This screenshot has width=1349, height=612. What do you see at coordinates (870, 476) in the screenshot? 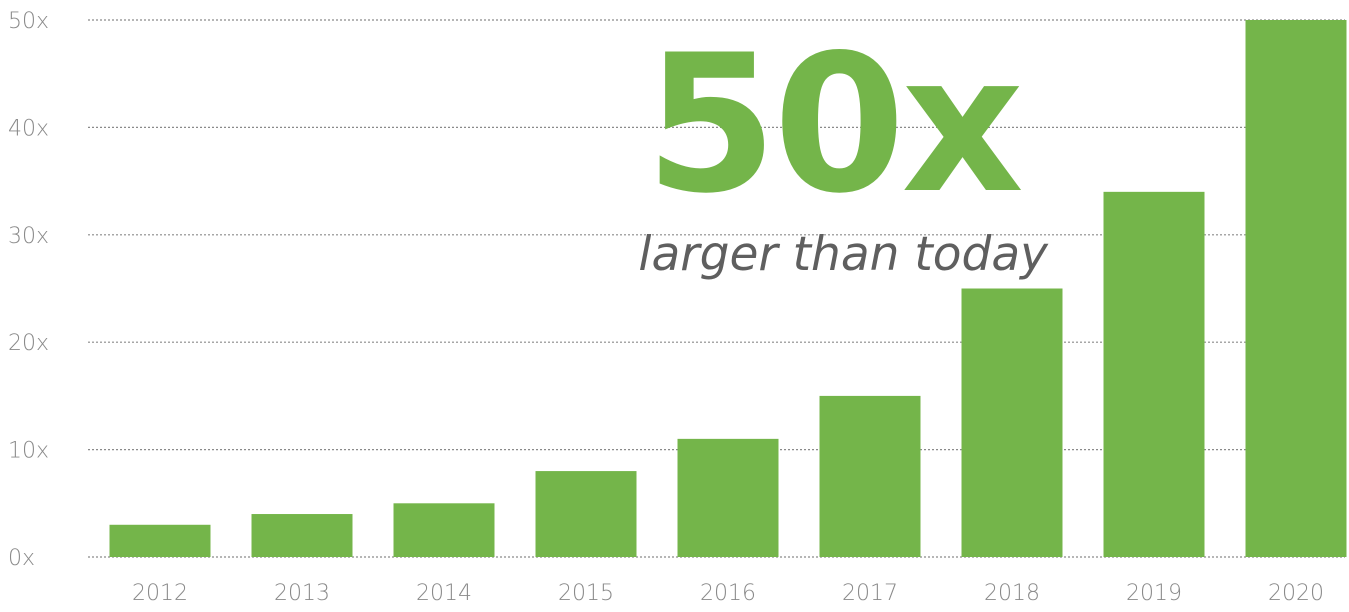
I see `bar-2017` at bounding box center [870, 476].